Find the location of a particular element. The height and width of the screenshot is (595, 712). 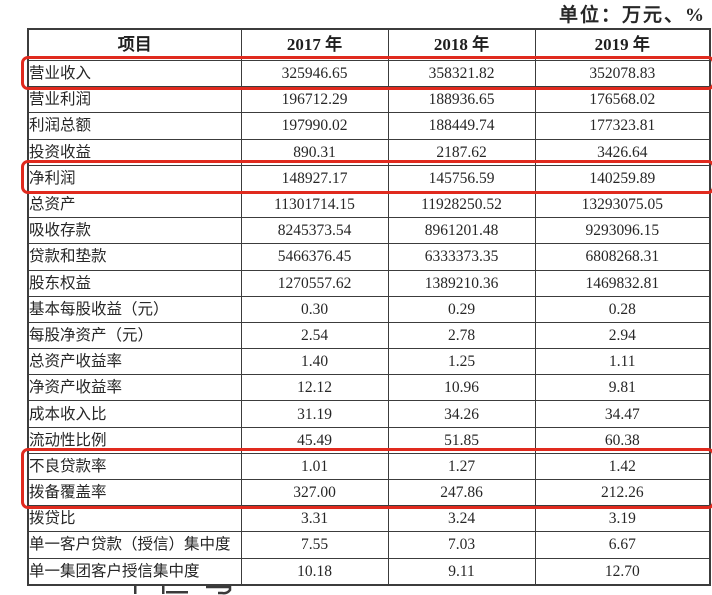

value-cell: 45.49 is located at coordinates (314, 440).